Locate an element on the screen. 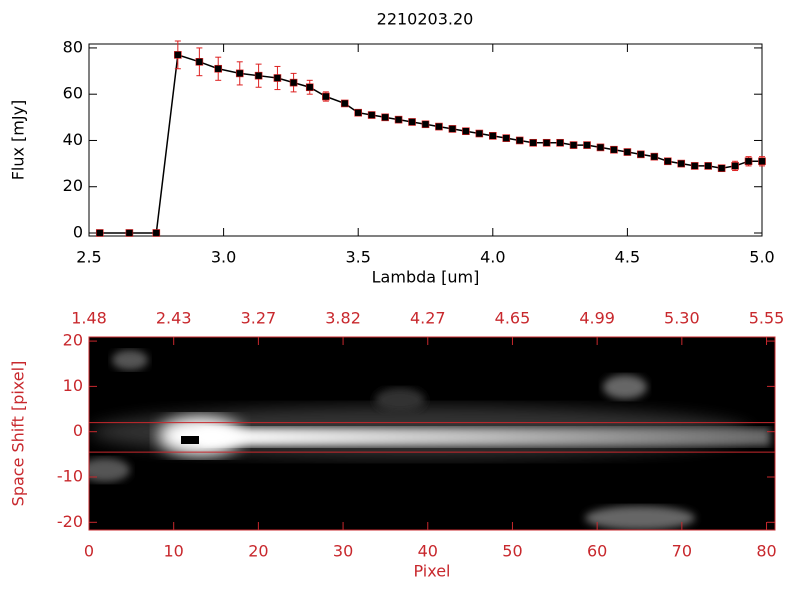 The width and height of the screenshot is (800, 600). x2-tick-label: 4.99 is located at coordinates (597, 318).